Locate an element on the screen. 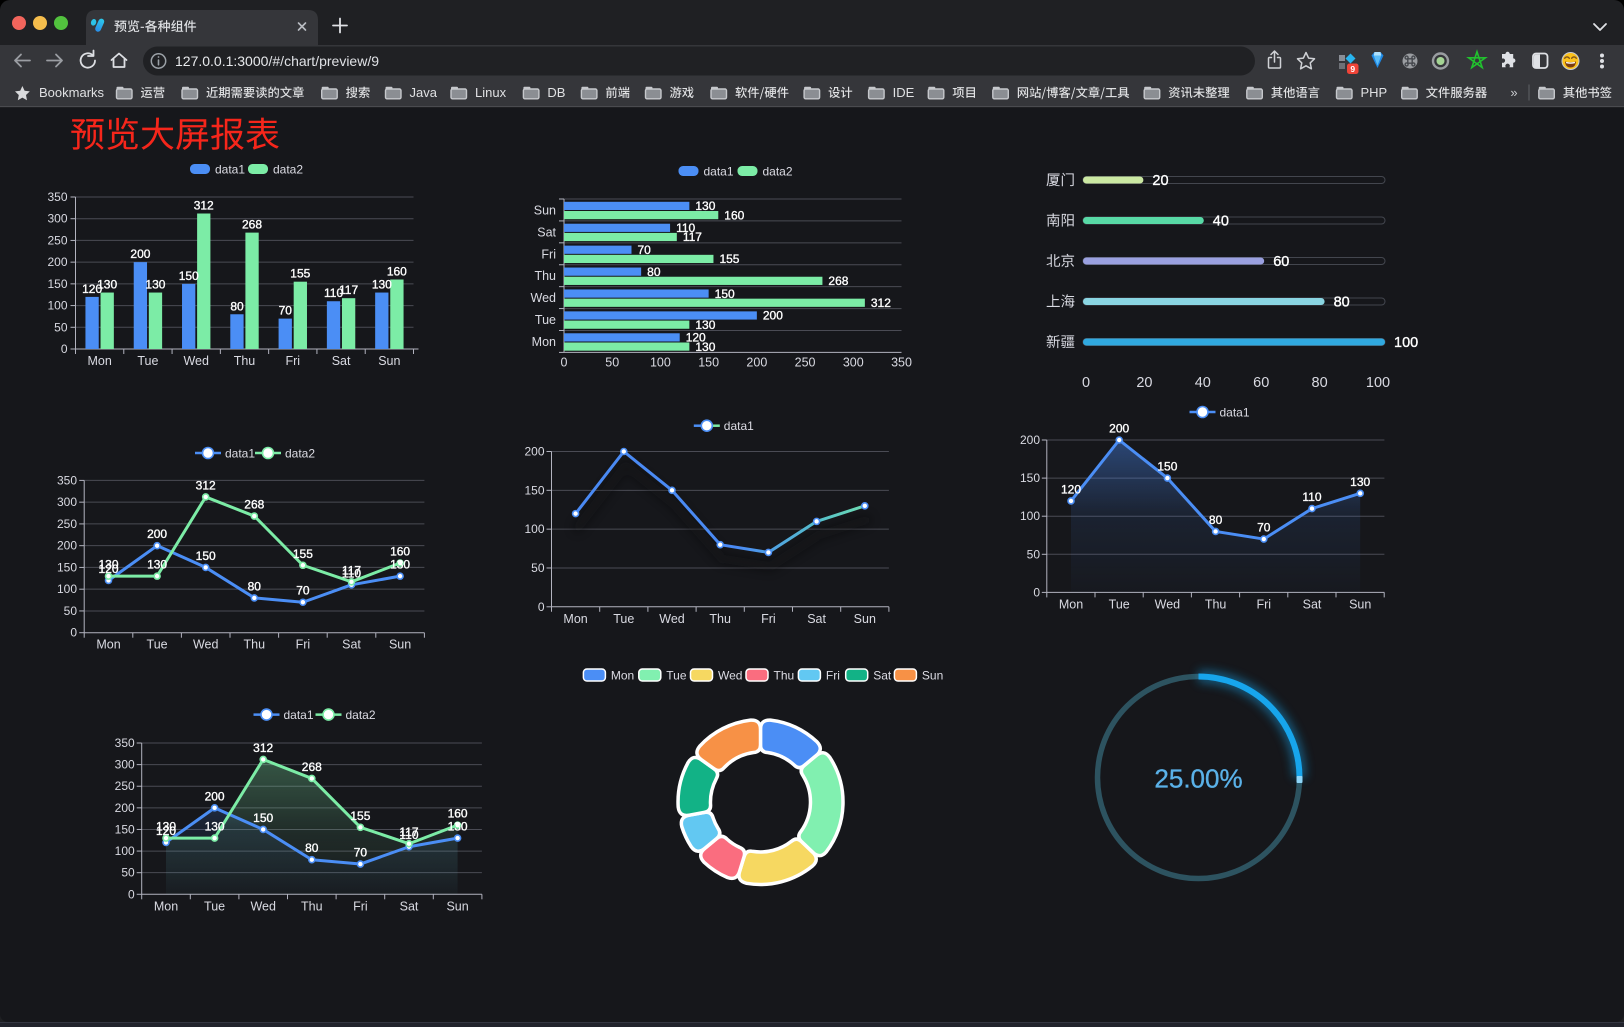 This screenshot has width=1624, height=1027. svg-text: Java is located at coordinates (424, 92).